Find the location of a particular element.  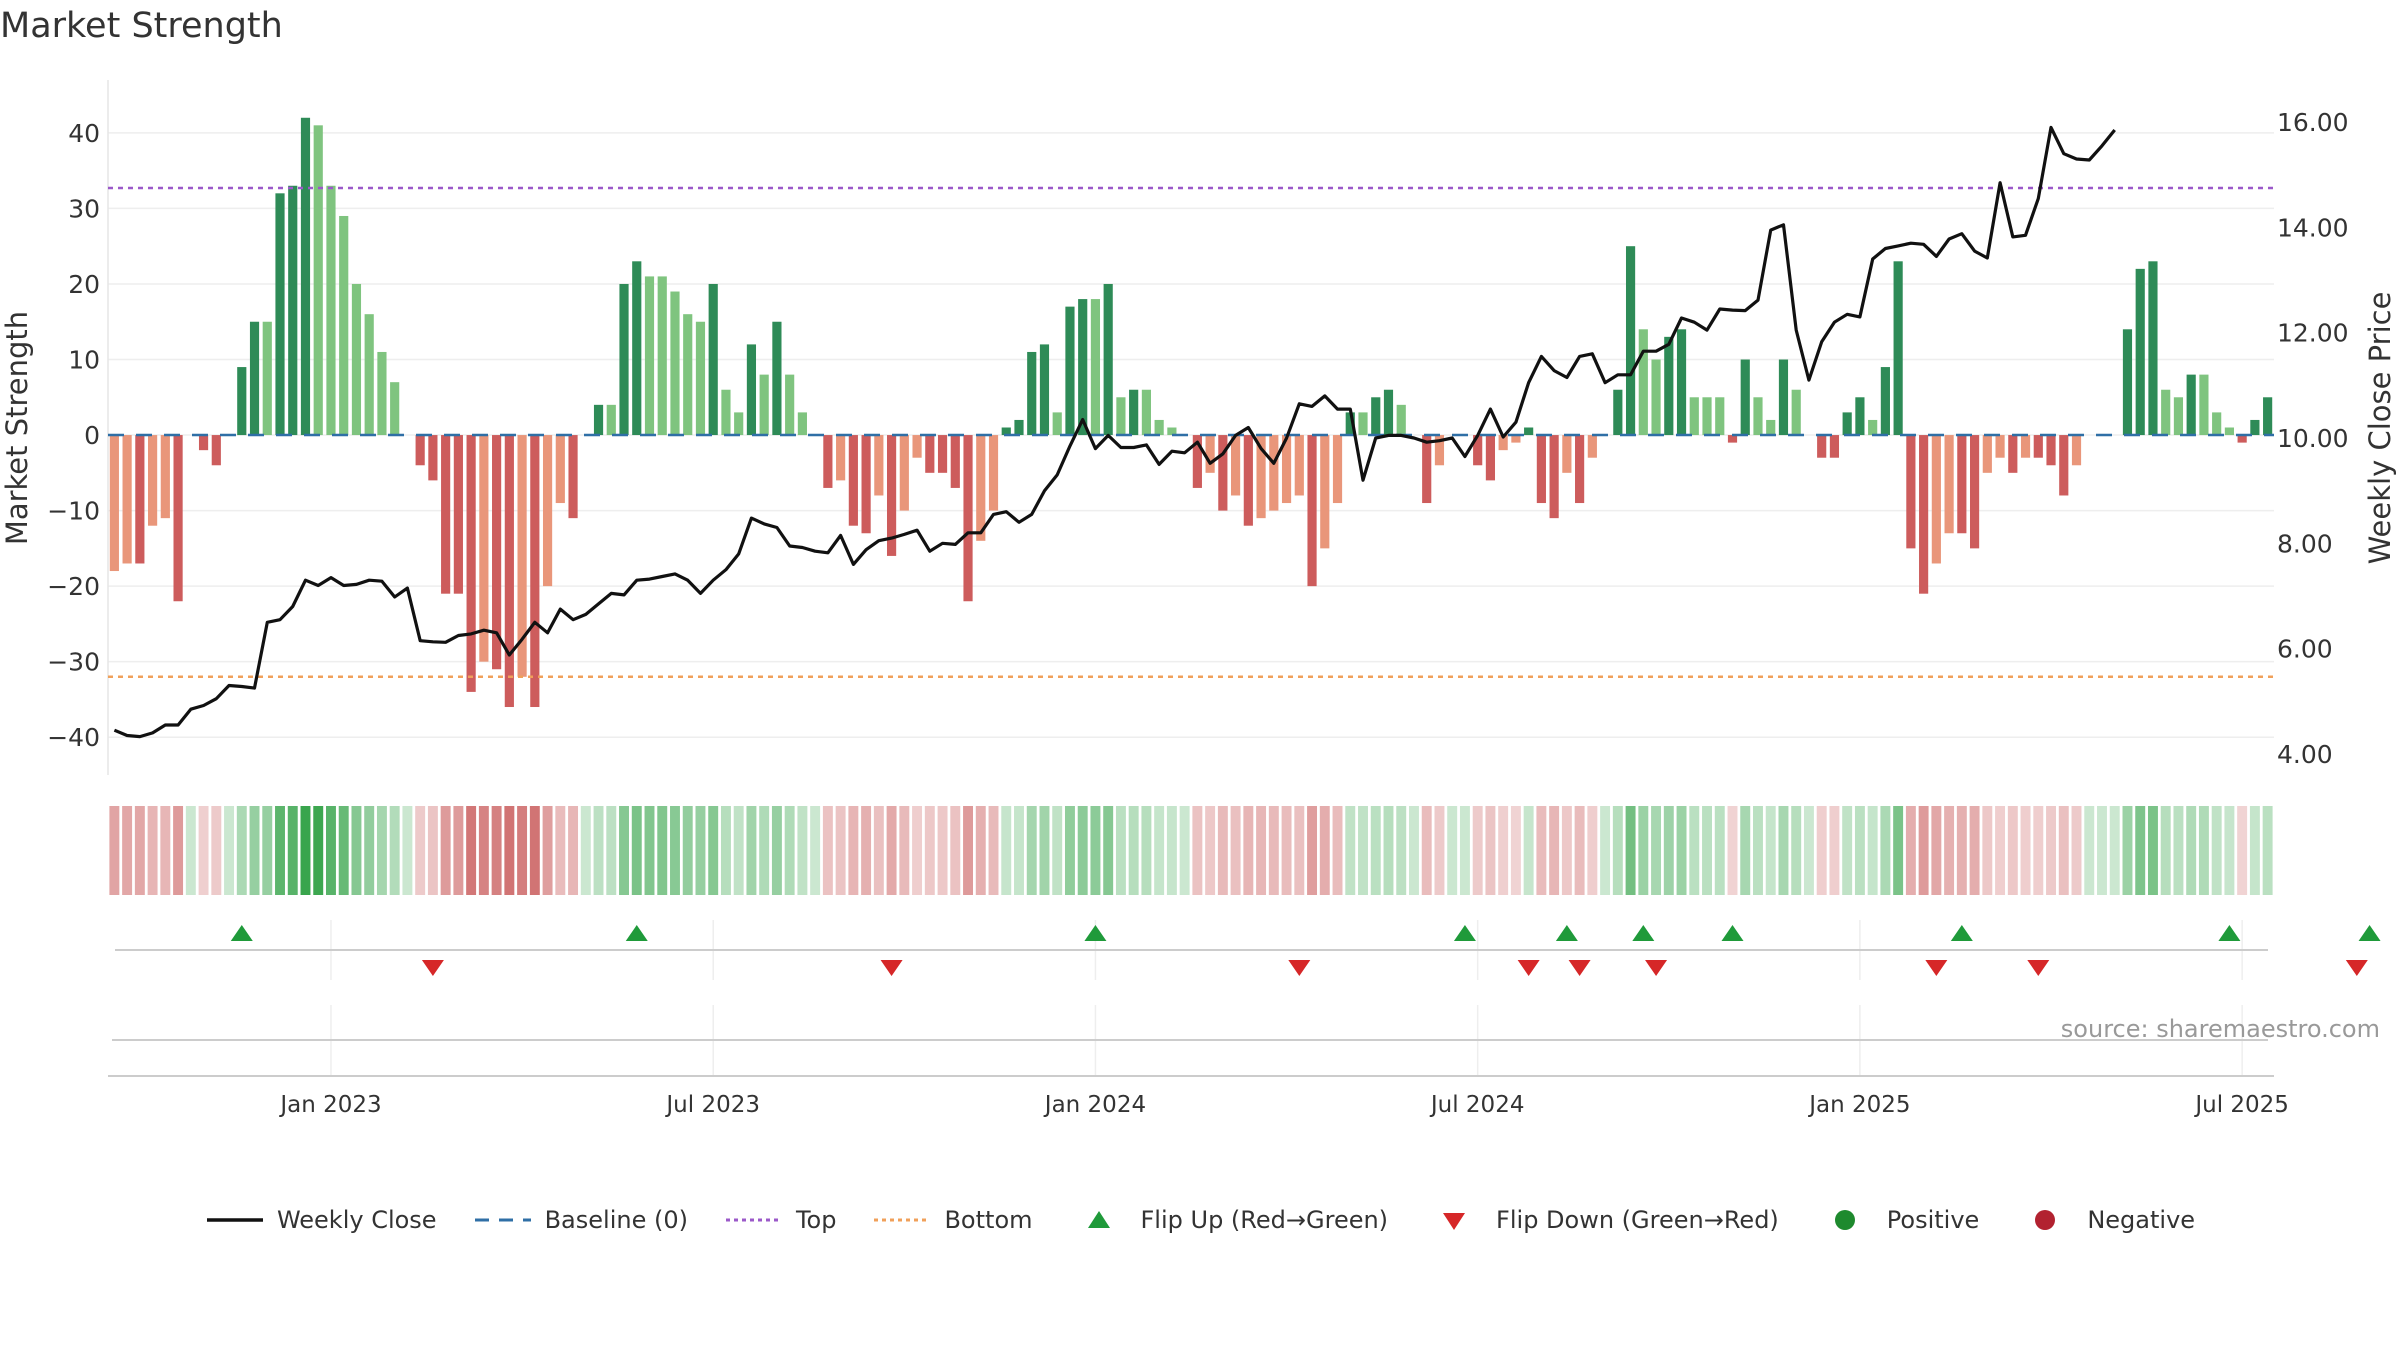

x-tick-label: Jan 2025 is located at coordinates (1858, 1105).